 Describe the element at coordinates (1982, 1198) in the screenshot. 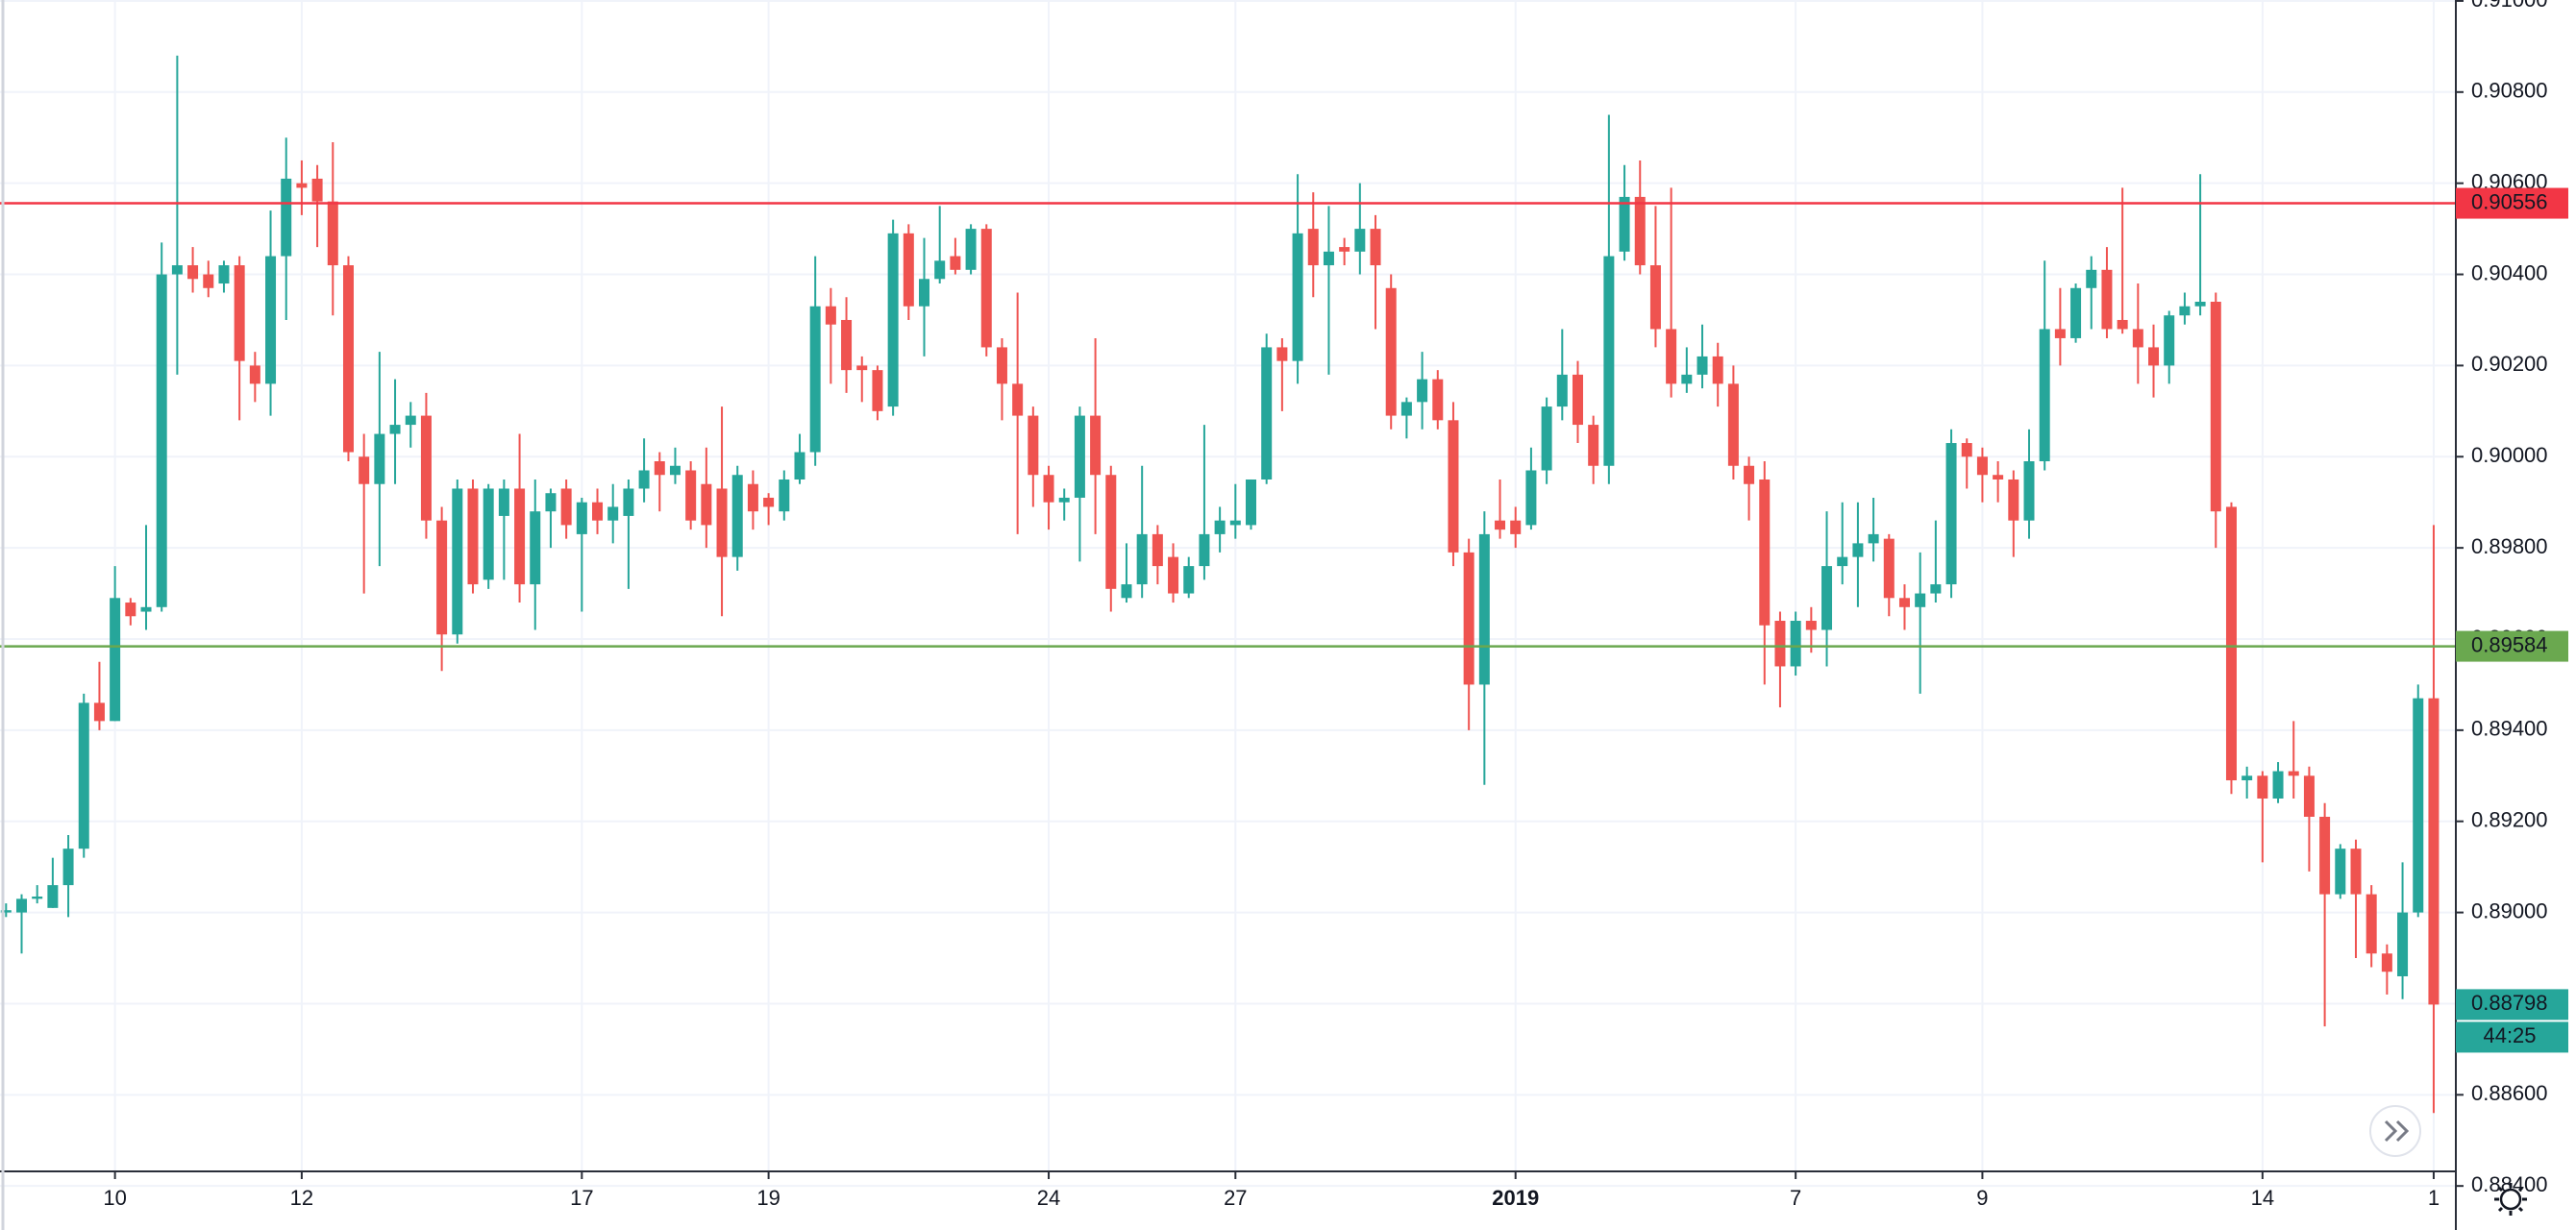

I see `x-tick-label: 9` at that location.